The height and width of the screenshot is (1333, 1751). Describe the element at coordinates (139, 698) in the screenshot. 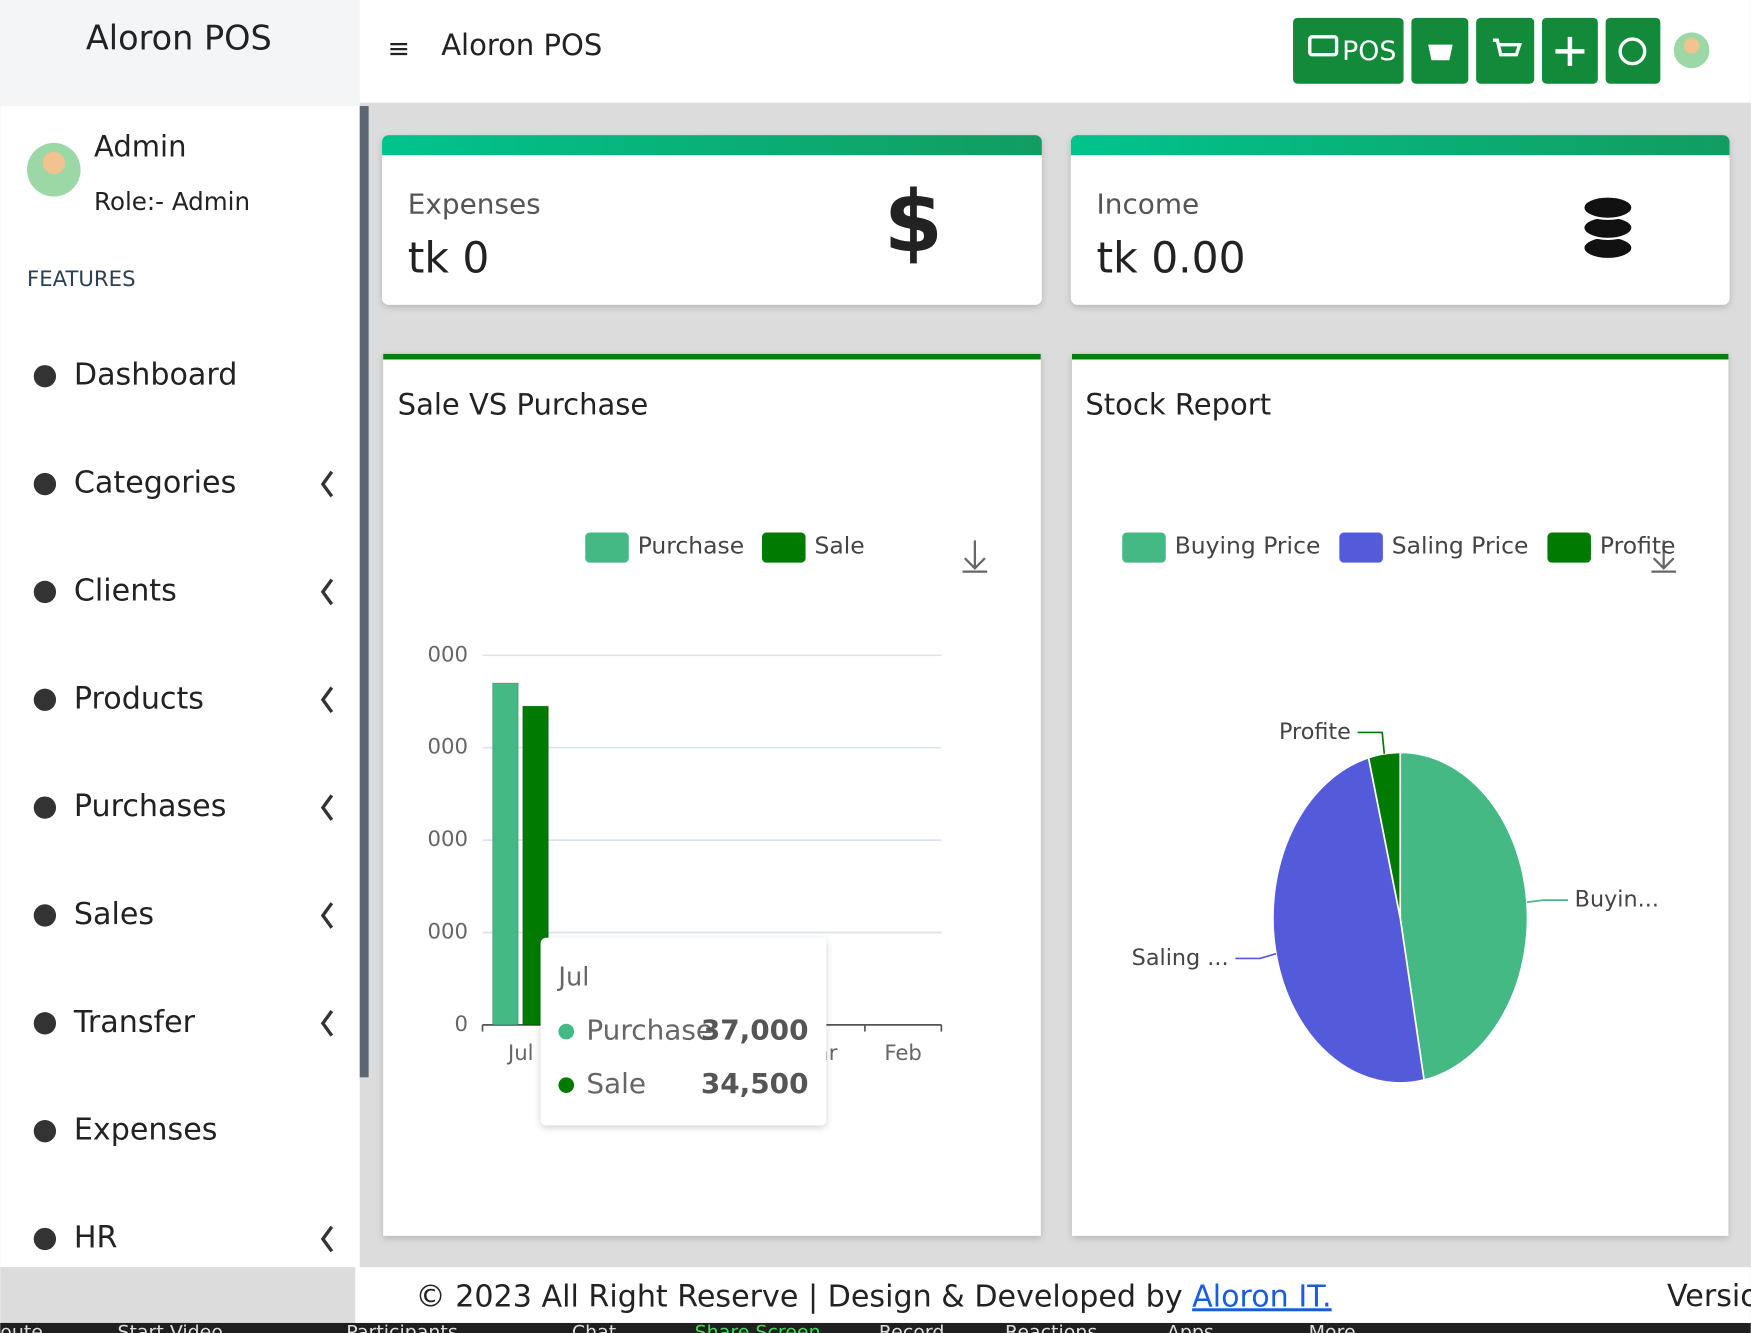

I see `menu-item: Products` at that location.